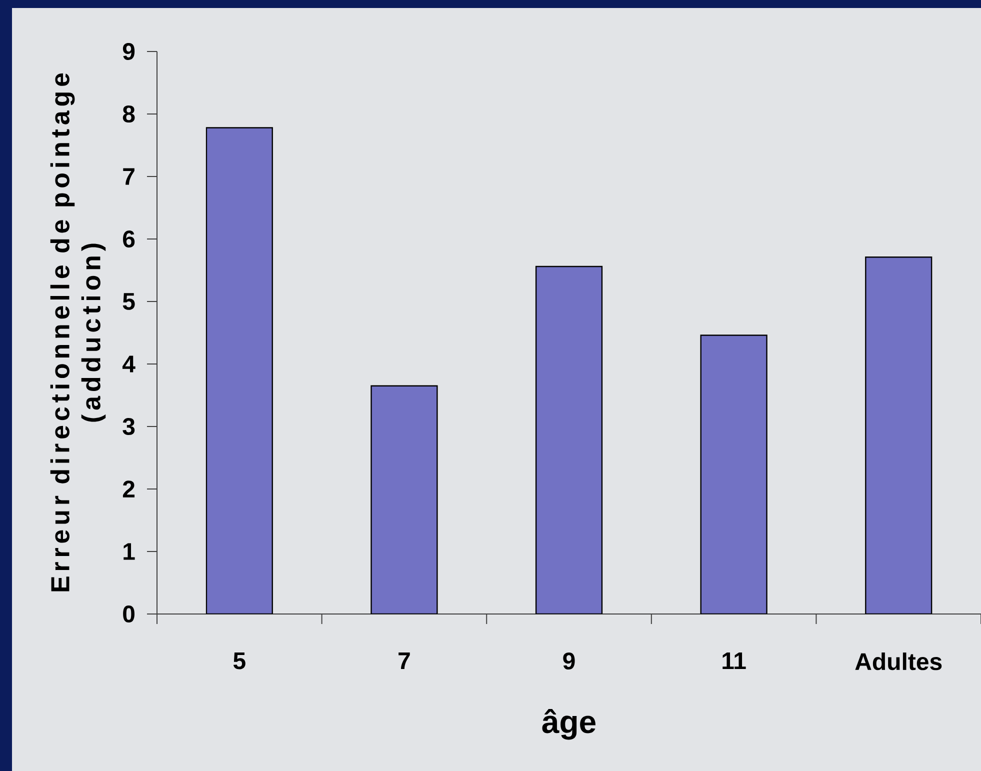 Image resolution: width=981 pixels, height=771 pixels. I want to click on x-tick-label: 11, so click(734, 661).